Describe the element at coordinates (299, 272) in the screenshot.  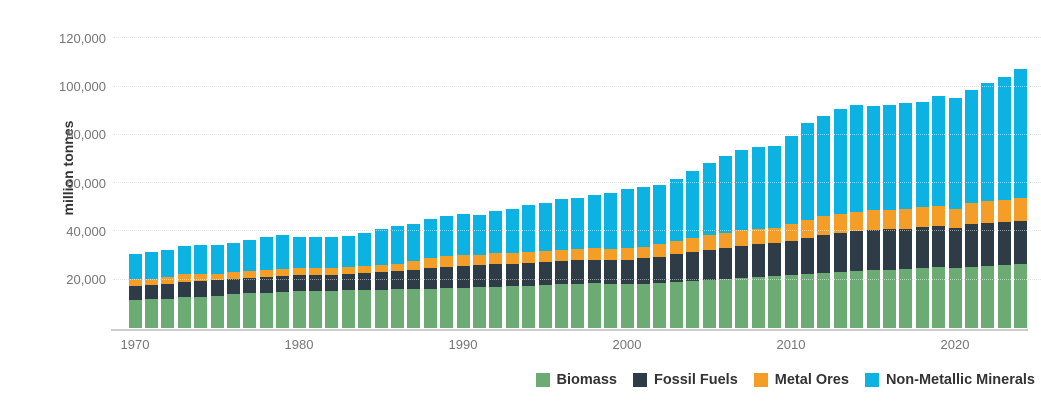
I see `bar-segment-metal-ores-1980` at that location.